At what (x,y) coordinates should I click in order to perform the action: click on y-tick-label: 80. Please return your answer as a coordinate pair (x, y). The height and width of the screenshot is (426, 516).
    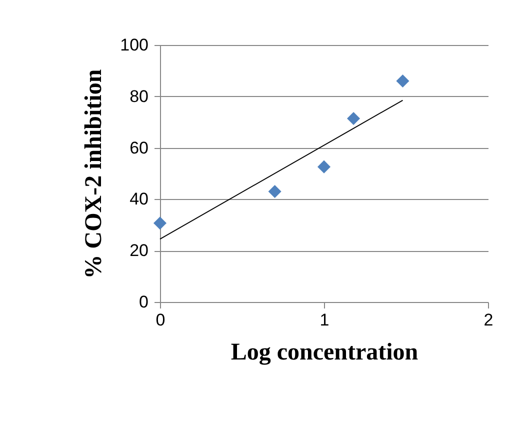
    Looking at the image, I should click on (139, 96).